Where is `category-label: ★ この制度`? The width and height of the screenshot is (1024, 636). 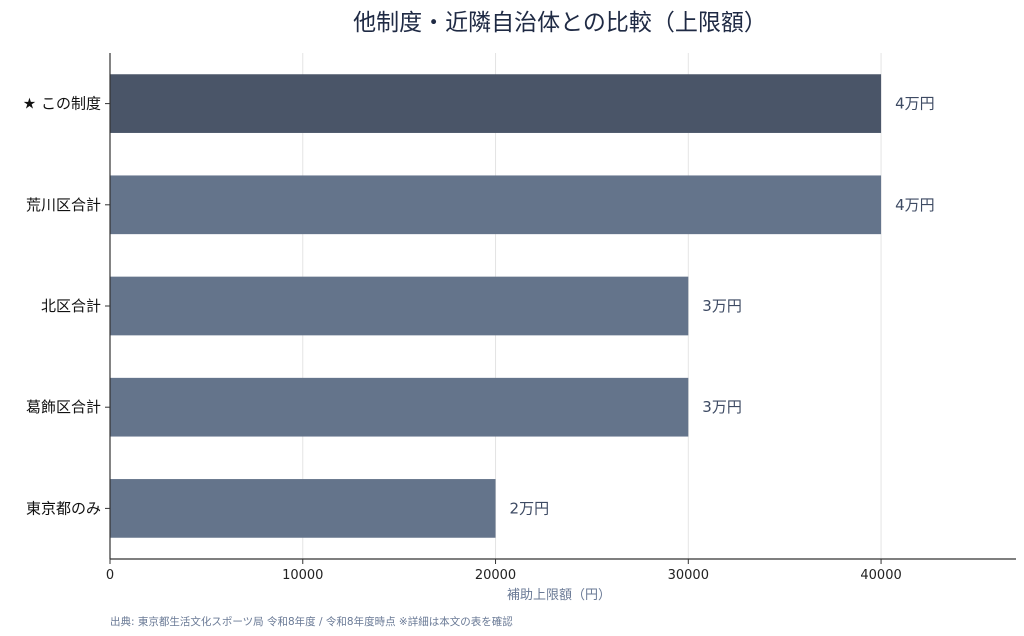 category-label: ★ この制度 is located at coordinates (62, 104).